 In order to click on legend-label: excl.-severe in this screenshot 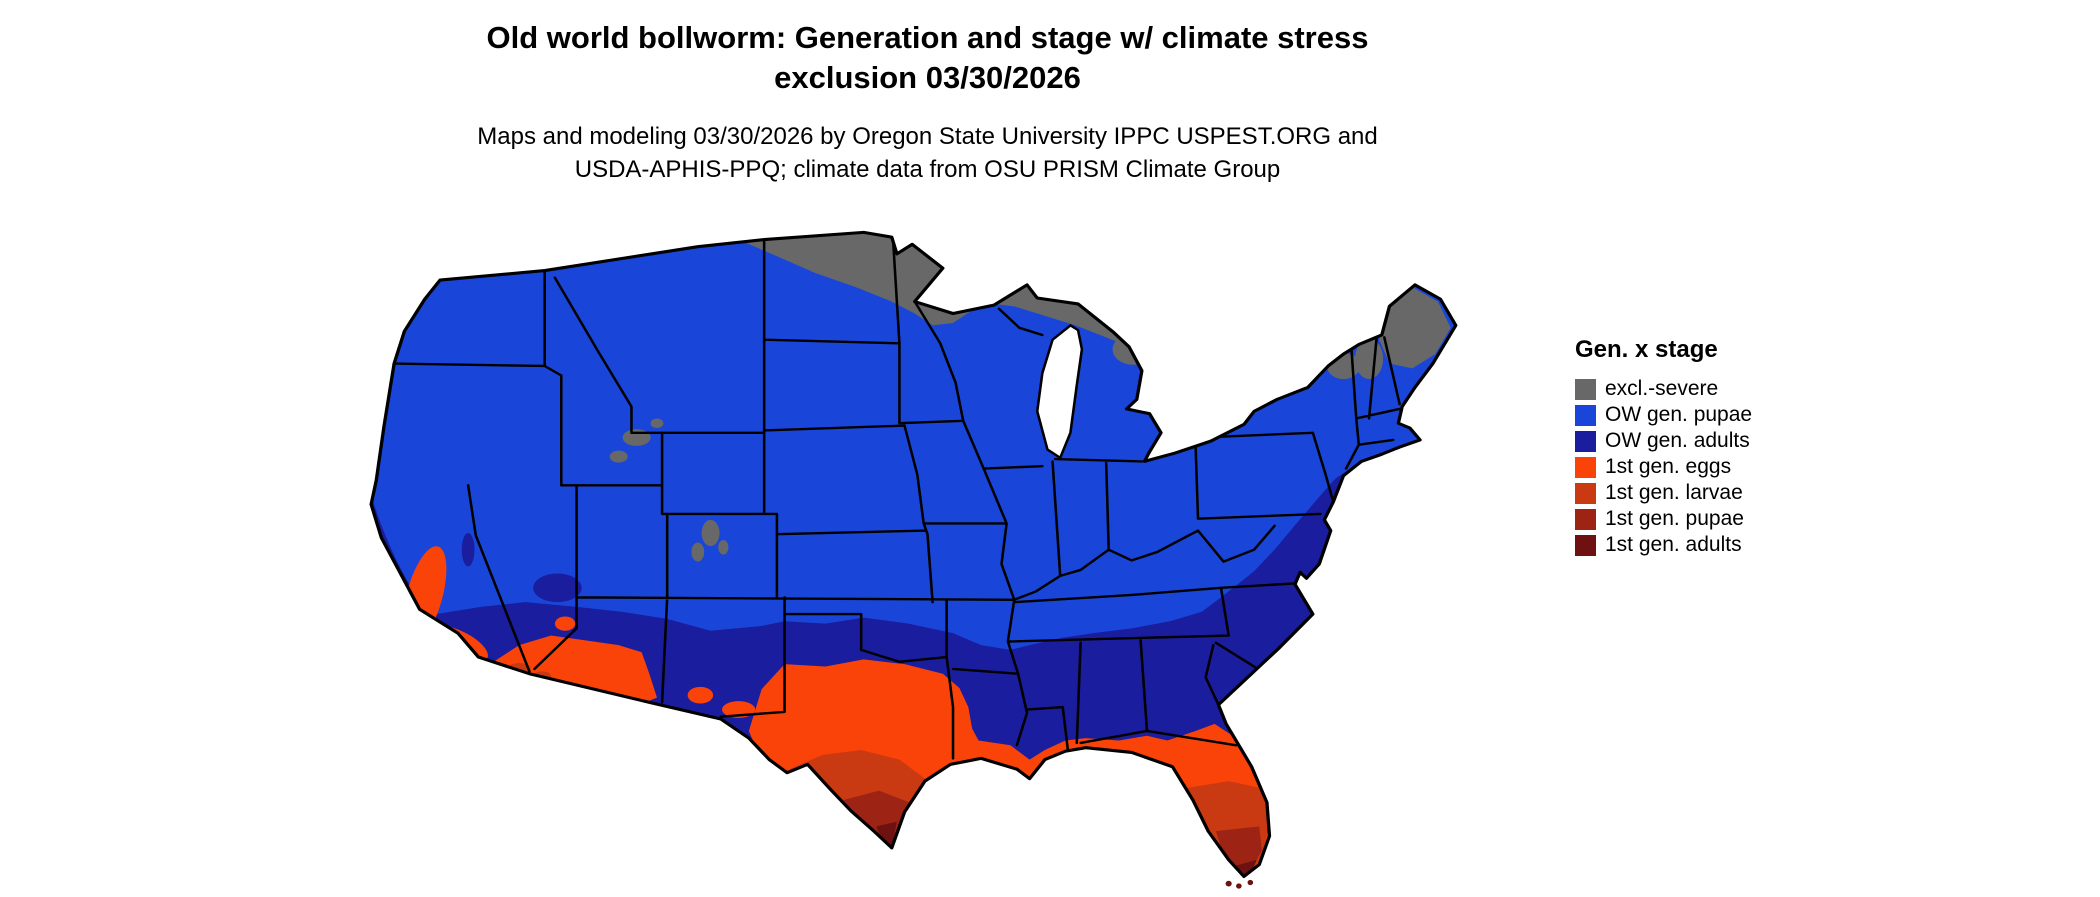, I will do `click(1662, 388)`.